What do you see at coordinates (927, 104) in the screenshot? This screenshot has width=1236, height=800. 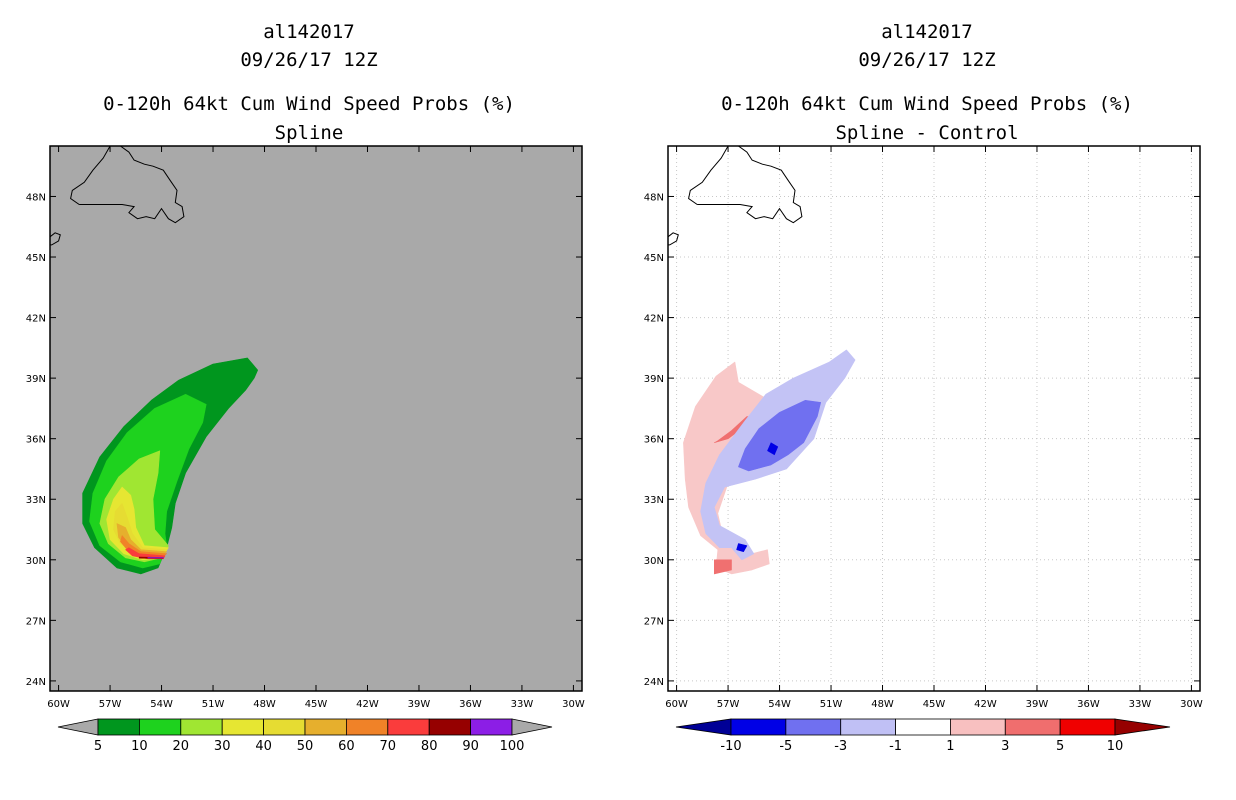 I see `right-title: 0-120h 64kt Cum Wind Speed Probs (%)` at bounding box center [927, 104].